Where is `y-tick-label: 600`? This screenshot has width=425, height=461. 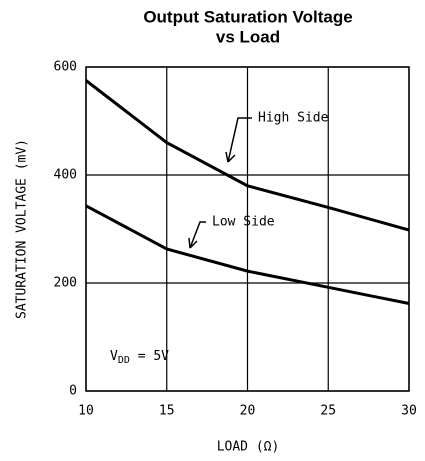 y-tick-label: 600 is located at coordinates (65, 67).